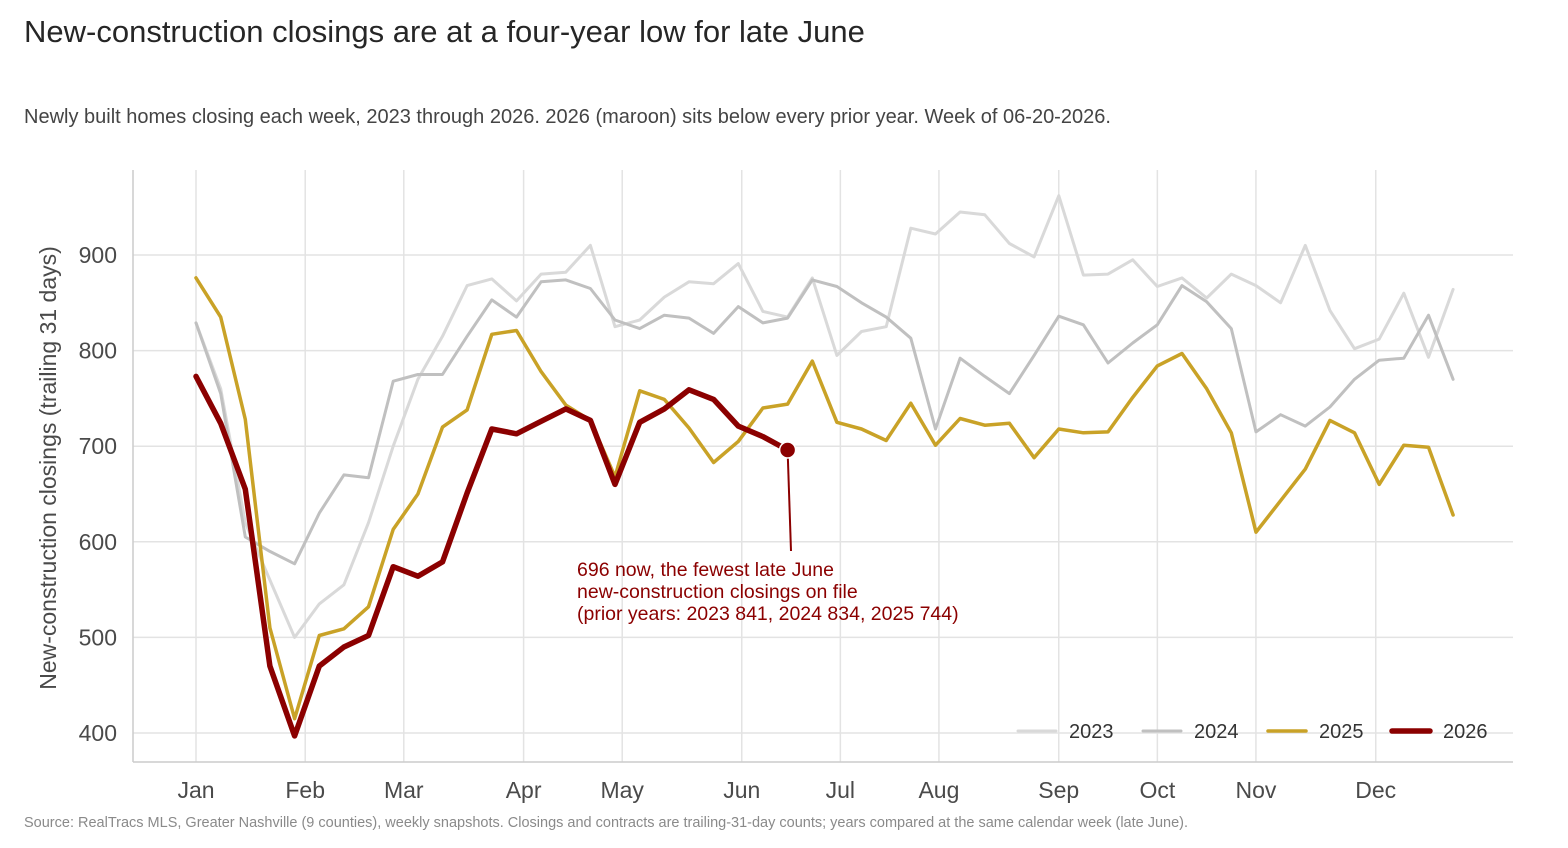 The height and width of the screenshot is (848, 1568). I want to click on chart-legend: 2023 2024 2025 2026, so click(1252, 732).